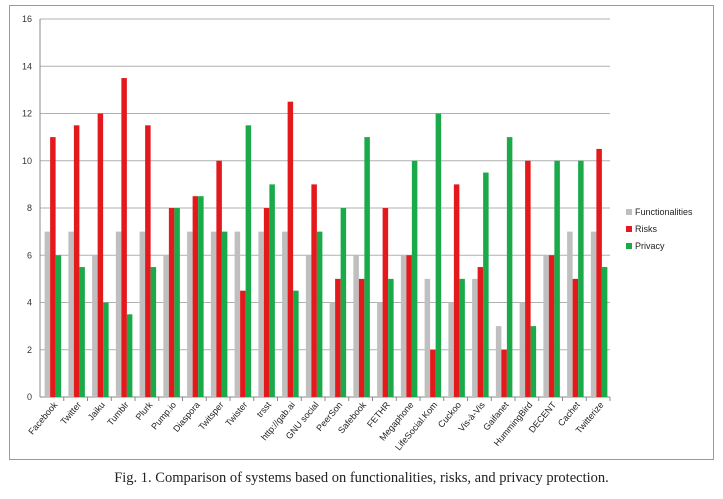 This screenshot has height=499, width=723. I want to click on y-tick-label: 16, so click(27, 19).